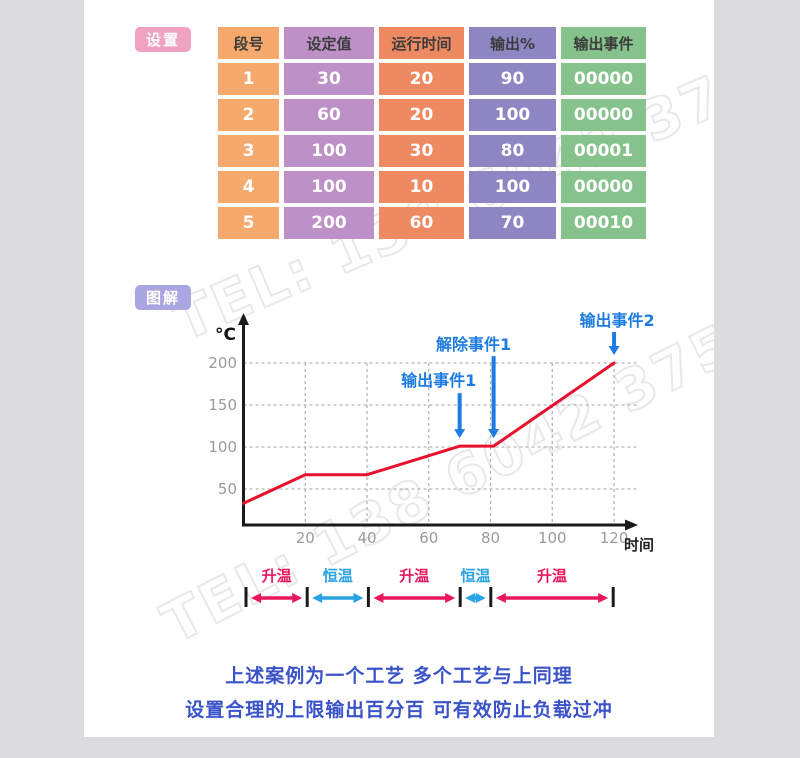 The width and height of the screenshot is (800, 758). What do you see at coordinates (248, 115) in the screenshot?
I see `table-cell: 2` at bounding box center [248, 115].